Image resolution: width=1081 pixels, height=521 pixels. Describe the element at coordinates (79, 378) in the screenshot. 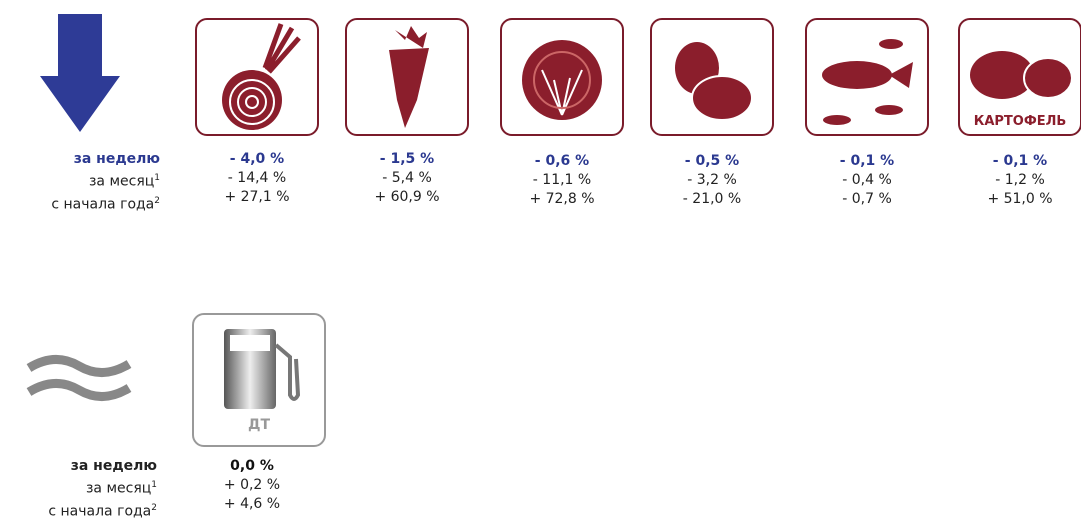

I see `approx-sign` at that location.